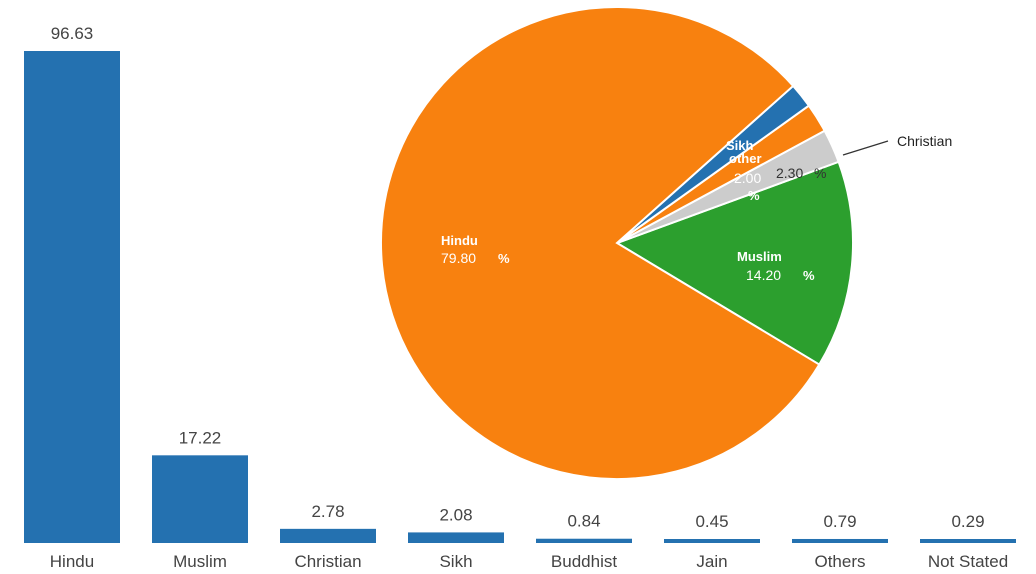 The height and width of the screenshot is (574, 1036). What do you see at coordinates (968, 561) in the screenshot?
I see `category-label: Not Stated` at bounding box center [968, 561].